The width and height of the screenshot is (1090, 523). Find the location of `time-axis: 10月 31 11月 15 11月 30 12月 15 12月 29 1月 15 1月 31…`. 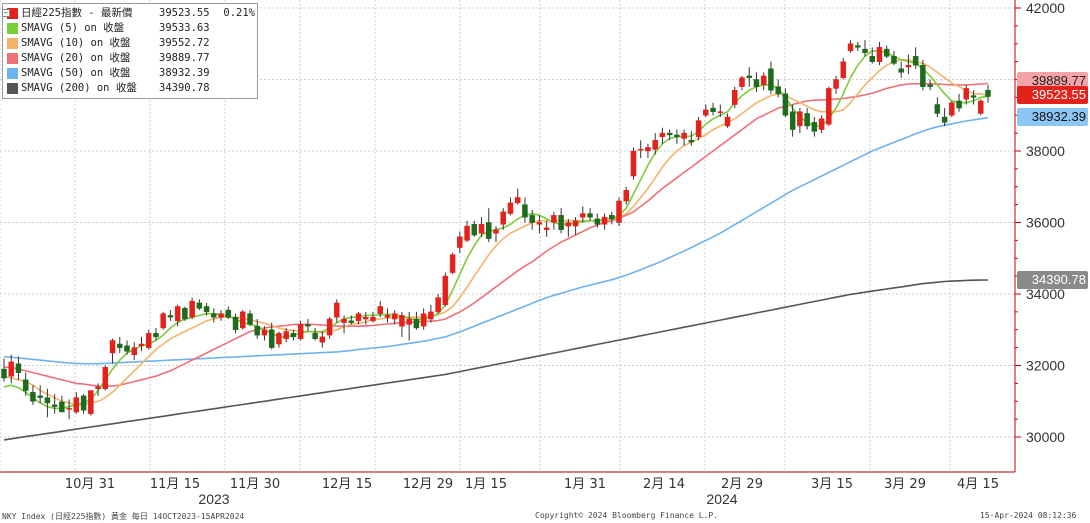

time-axis: 10月 31 11月 15 11月 30 12月 15 12月 29 1月 15 1月 31… is located at coordinates (507, 489).